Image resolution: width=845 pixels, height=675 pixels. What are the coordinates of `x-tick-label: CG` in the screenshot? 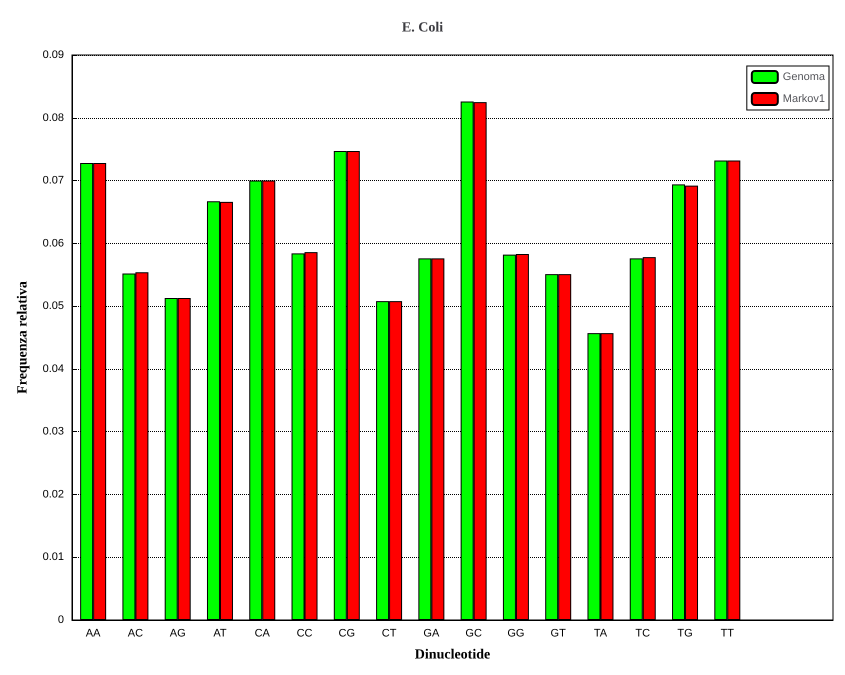 It's located at (347, 634).